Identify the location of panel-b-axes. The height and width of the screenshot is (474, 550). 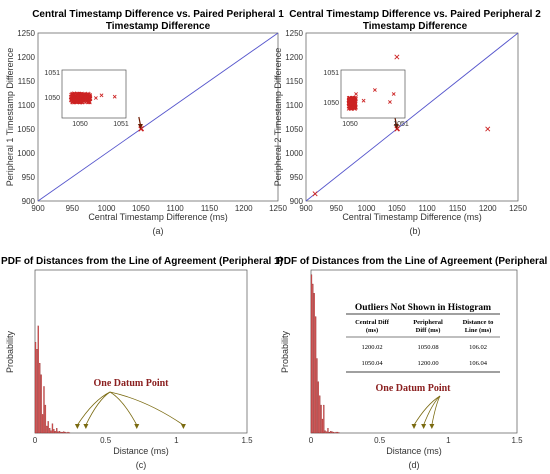
(412, 117).